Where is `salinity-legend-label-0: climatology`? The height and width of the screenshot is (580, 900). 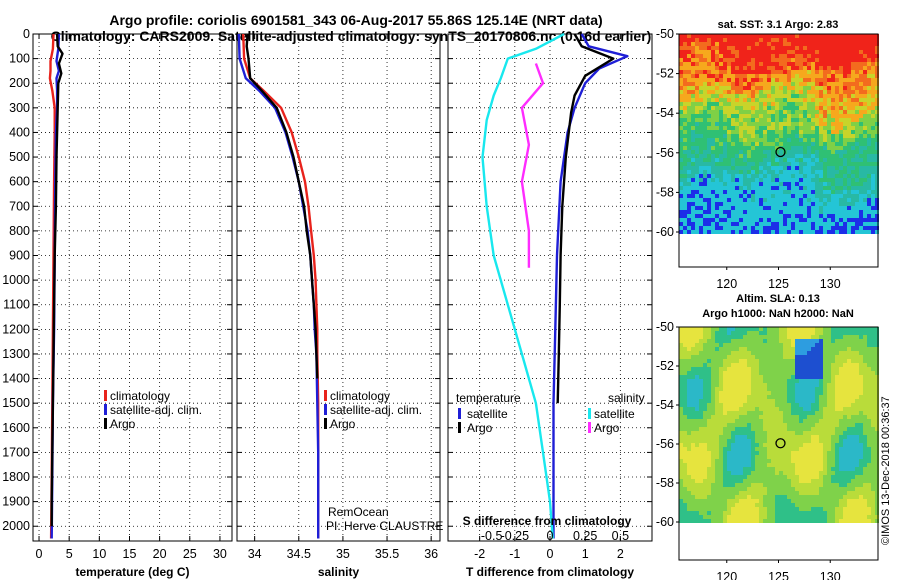
salinity-legend-label-0: climatology is located at coordinates (360, 396).